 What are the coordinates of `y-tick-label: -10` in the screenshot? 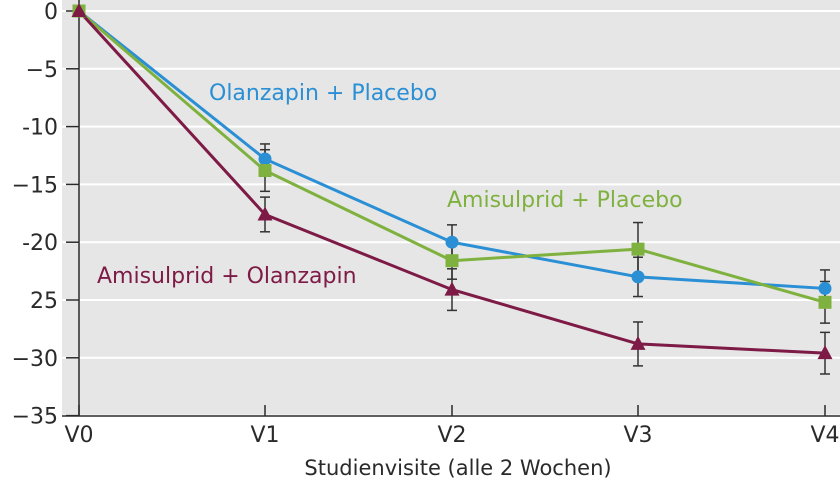 It's located at (40, 128).